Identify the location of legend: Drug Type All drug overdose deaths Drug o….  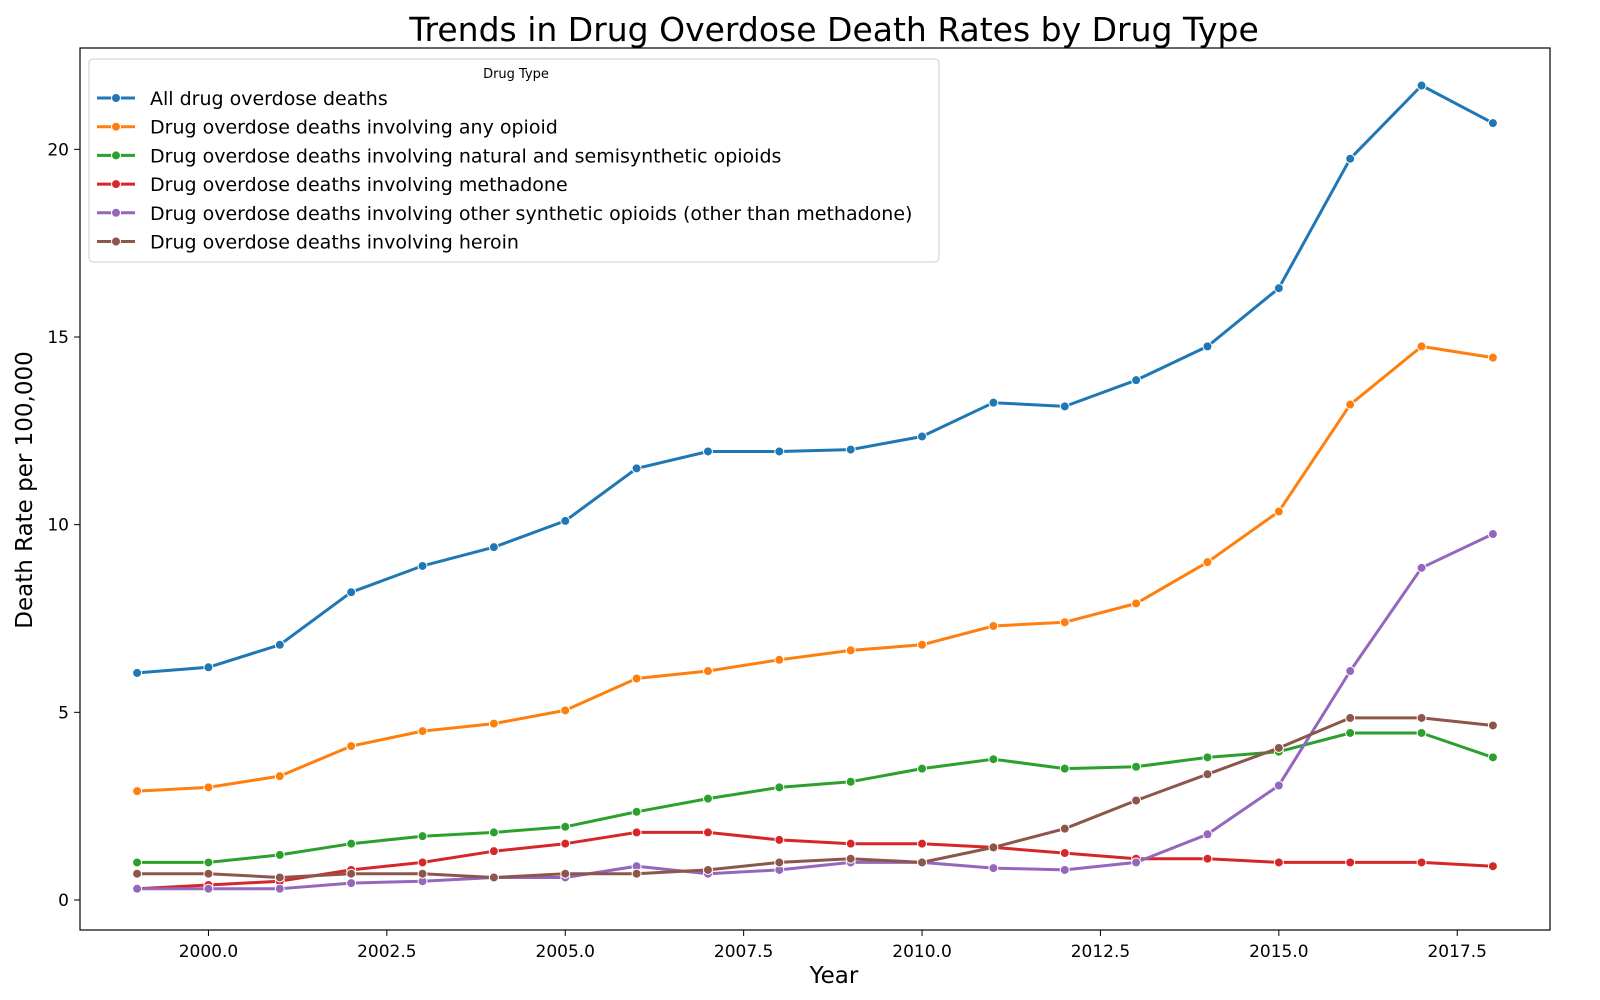
(514, 160).